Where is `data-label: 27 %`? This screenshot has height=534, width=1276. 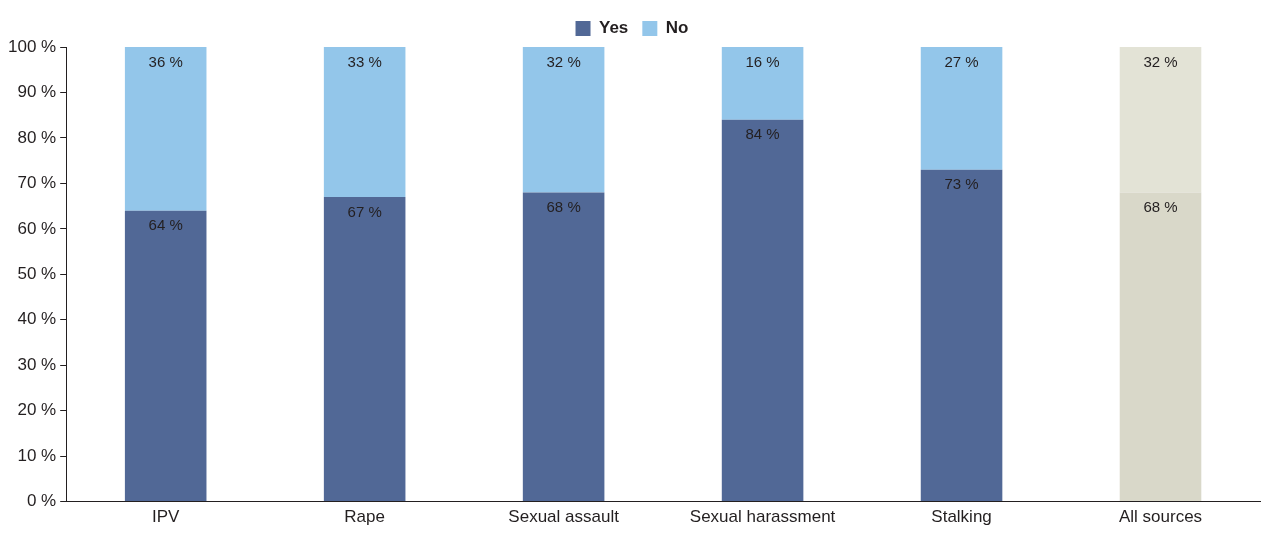 data-label: 27 % is located at coordinates (961, 61).